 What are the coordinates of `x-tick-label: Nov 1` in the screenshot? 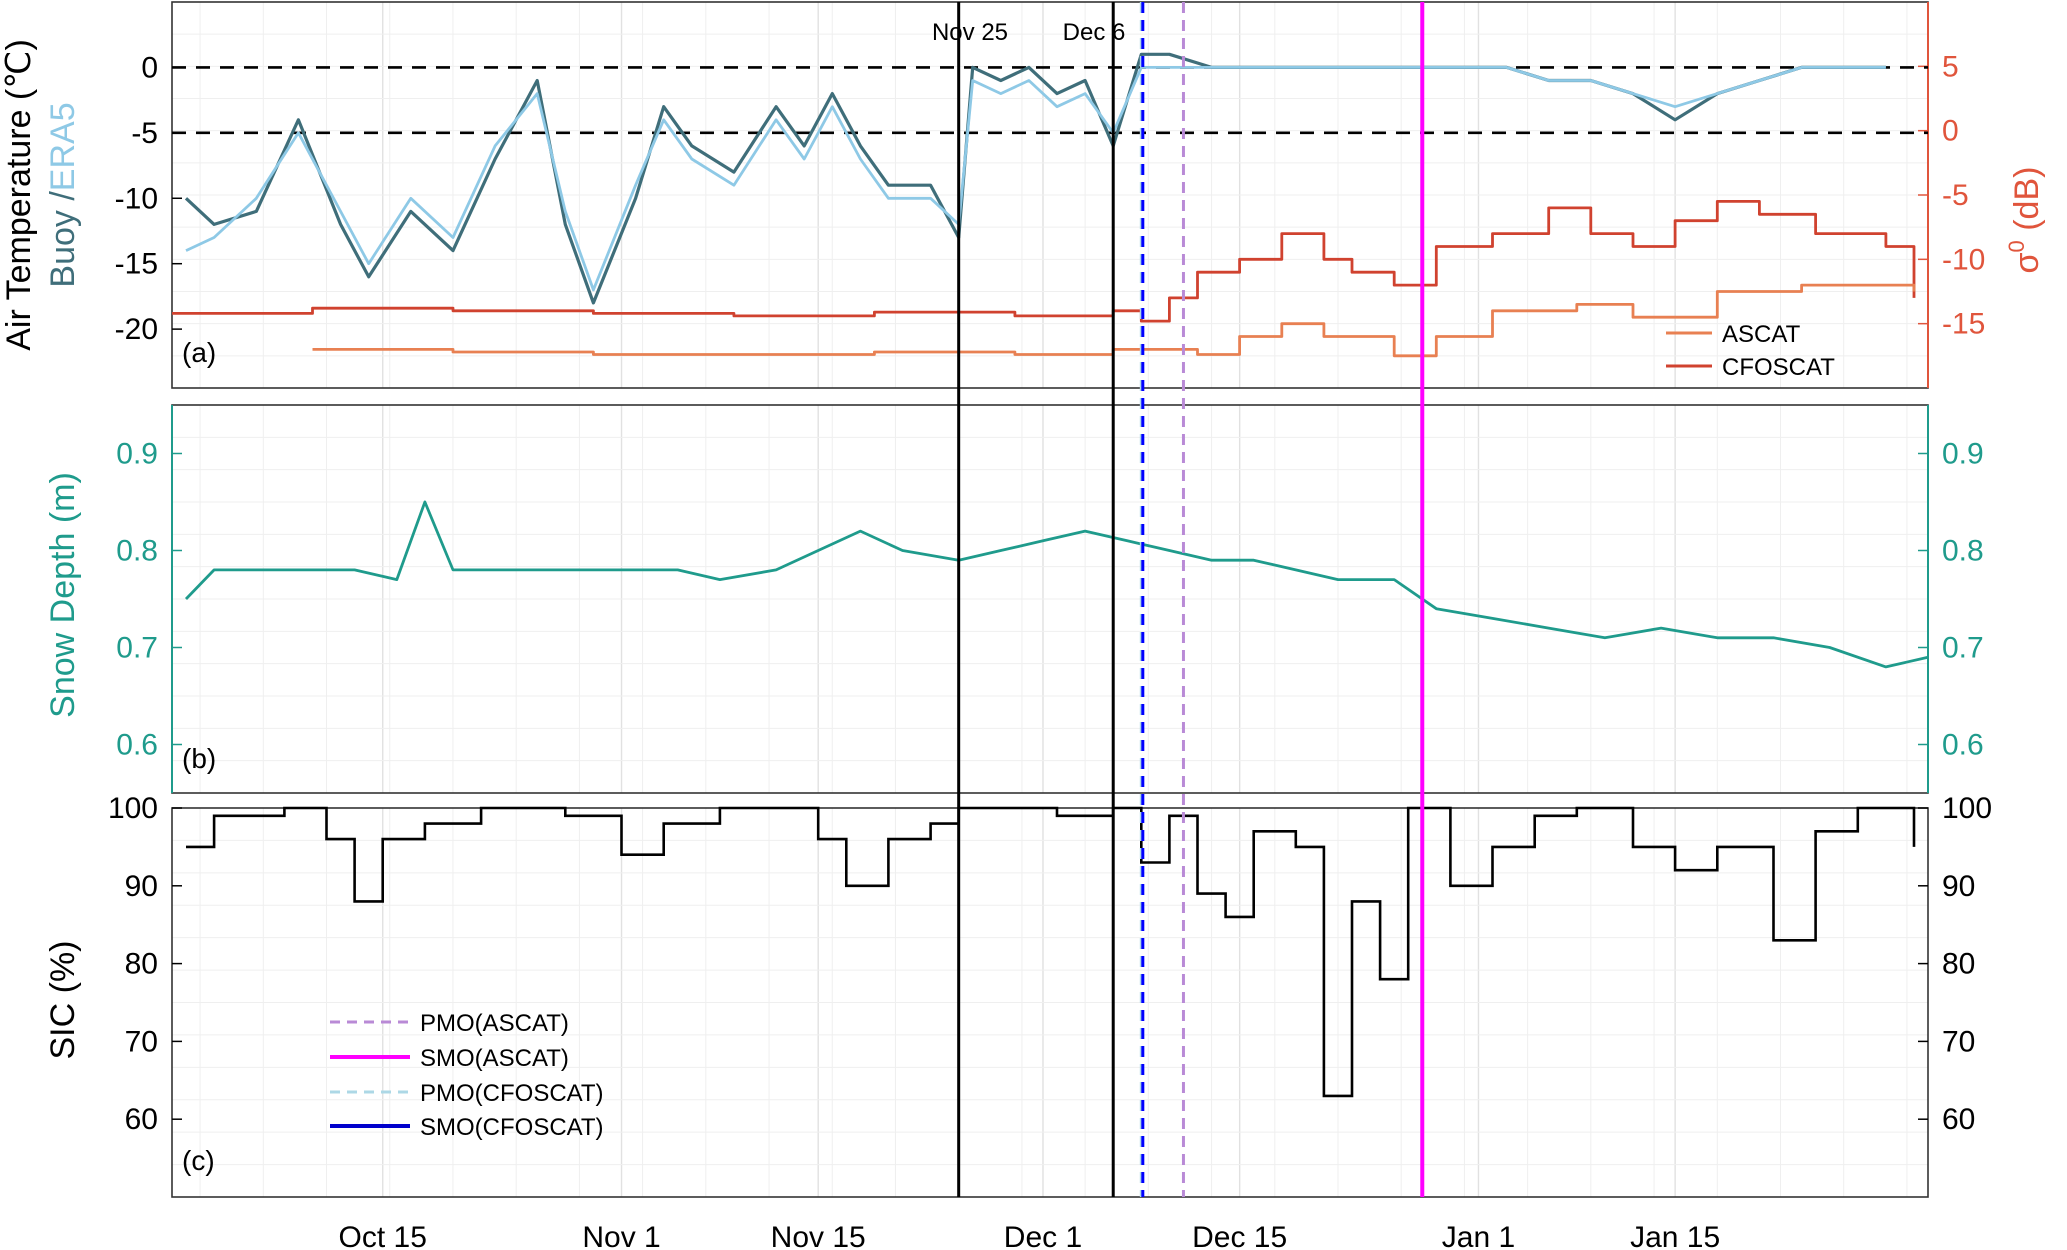 It's located at (621, 1235).